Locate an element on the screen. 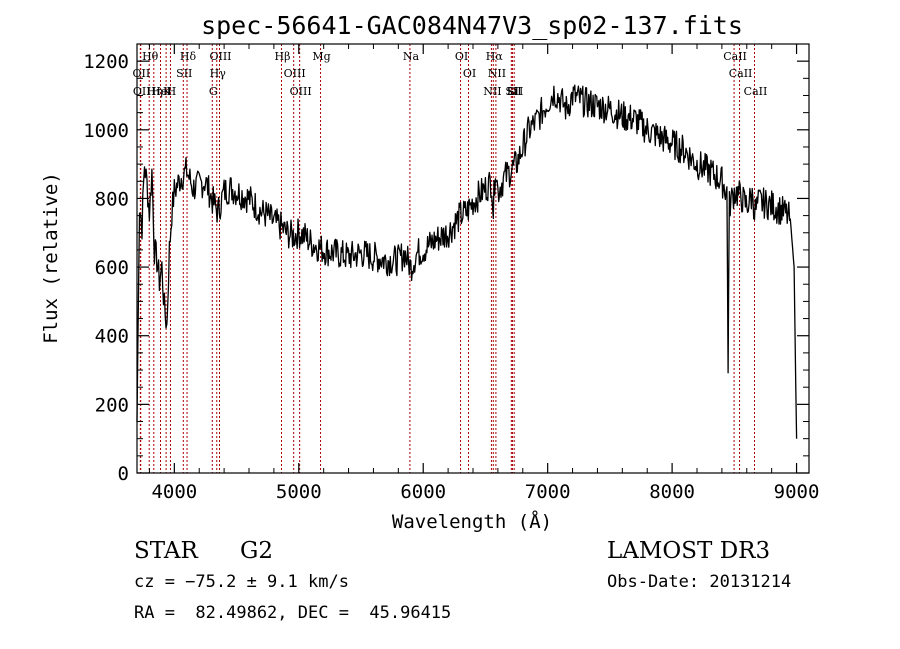 The image size is (900, 649). spectral-line-label: Hδ is located at coordinates (188, 56).